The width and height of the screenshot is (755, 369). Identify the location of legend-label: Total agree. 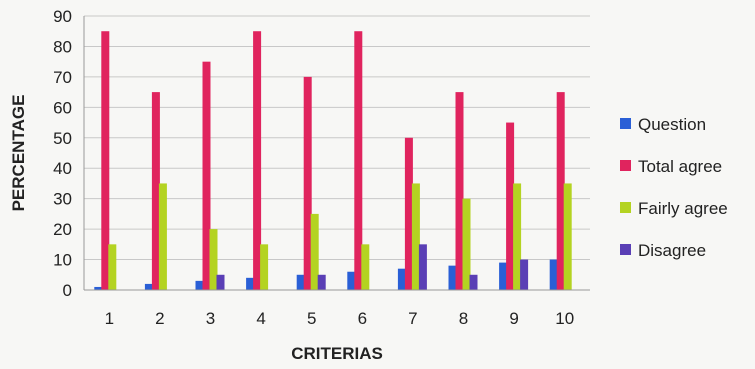
(680, 166).